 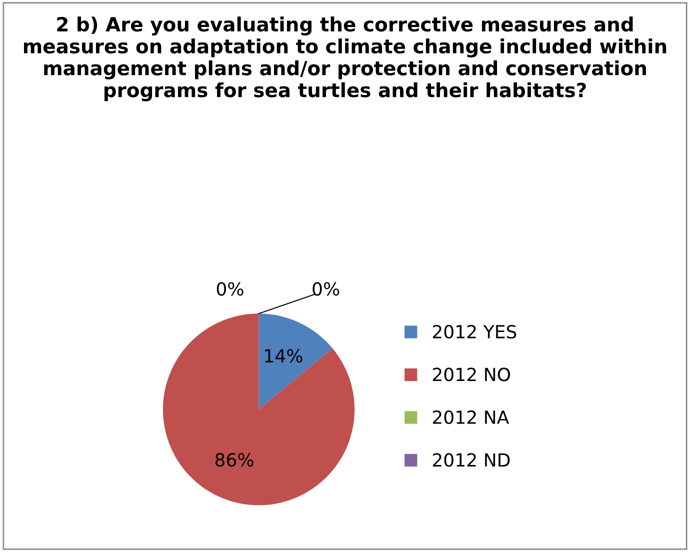 What do you see at coordinates (471, 417) in the screenshot?
I see `legend-label: 2012 NA` at bounding box center [471, 417].